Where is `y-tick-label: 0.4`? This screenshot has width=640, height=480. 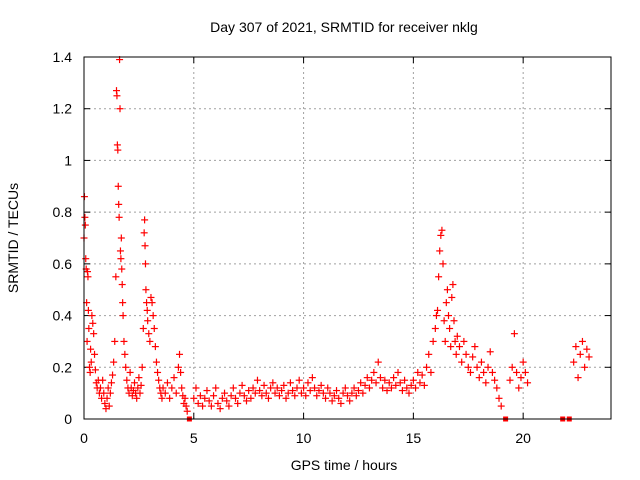
y-tick-label: 0.4 is located at coordinates (63, 316).